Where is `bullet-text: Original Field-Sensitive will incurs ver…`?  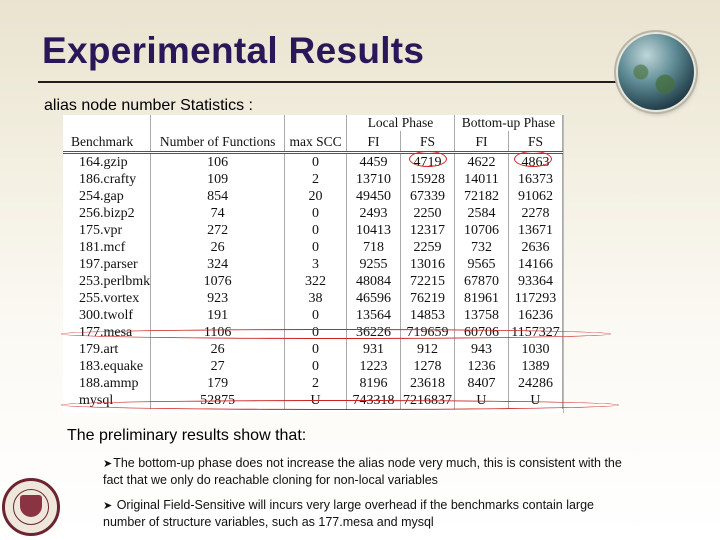
bullet-text: Original Field-Sensitive will incurs ver… is located at coordinates (348, 513).